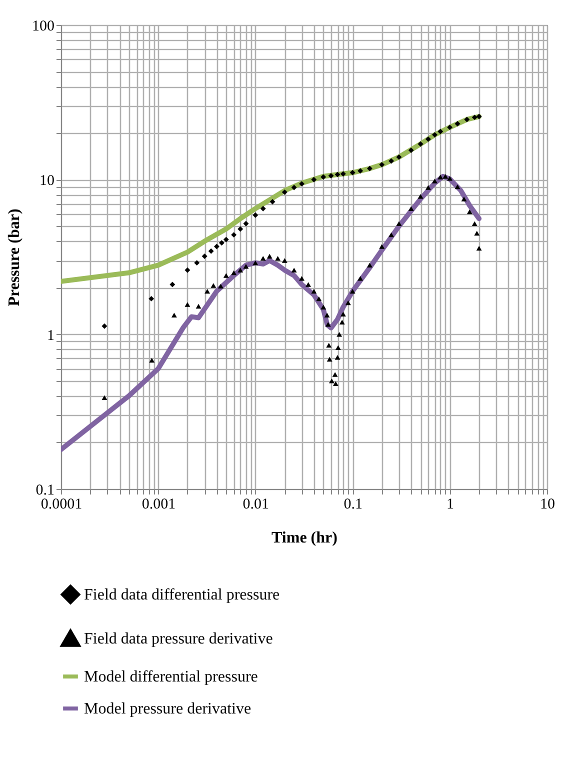  I want to click on legend-label: Model differential pressure, so click(171, 677).